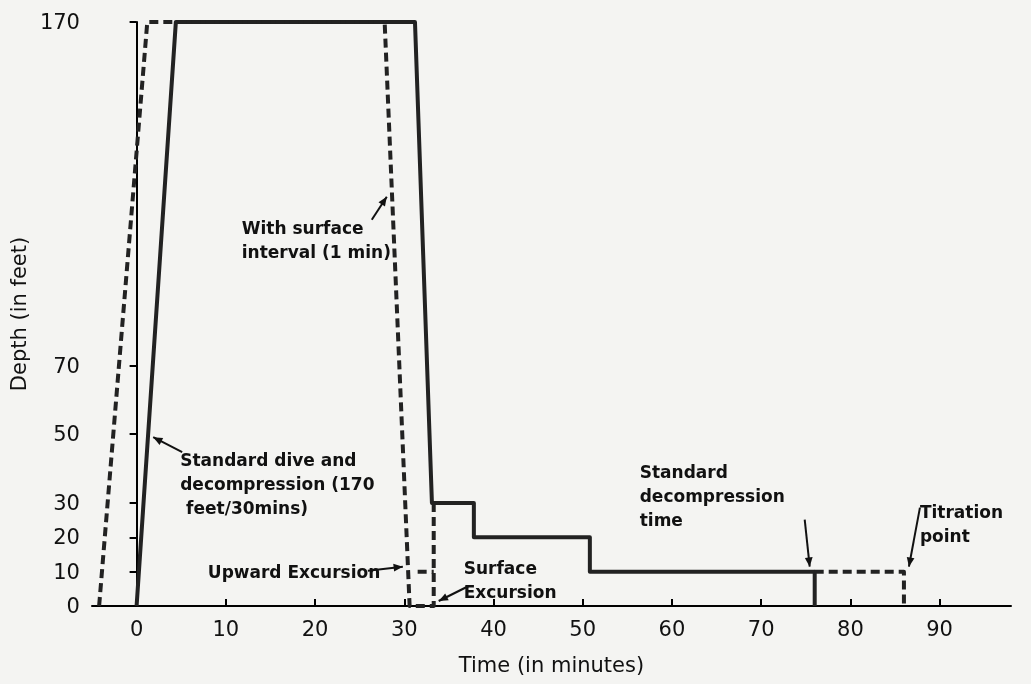 The image size is (1031, 684). I want to click on y-tick-label: 0, so click(73, 606).